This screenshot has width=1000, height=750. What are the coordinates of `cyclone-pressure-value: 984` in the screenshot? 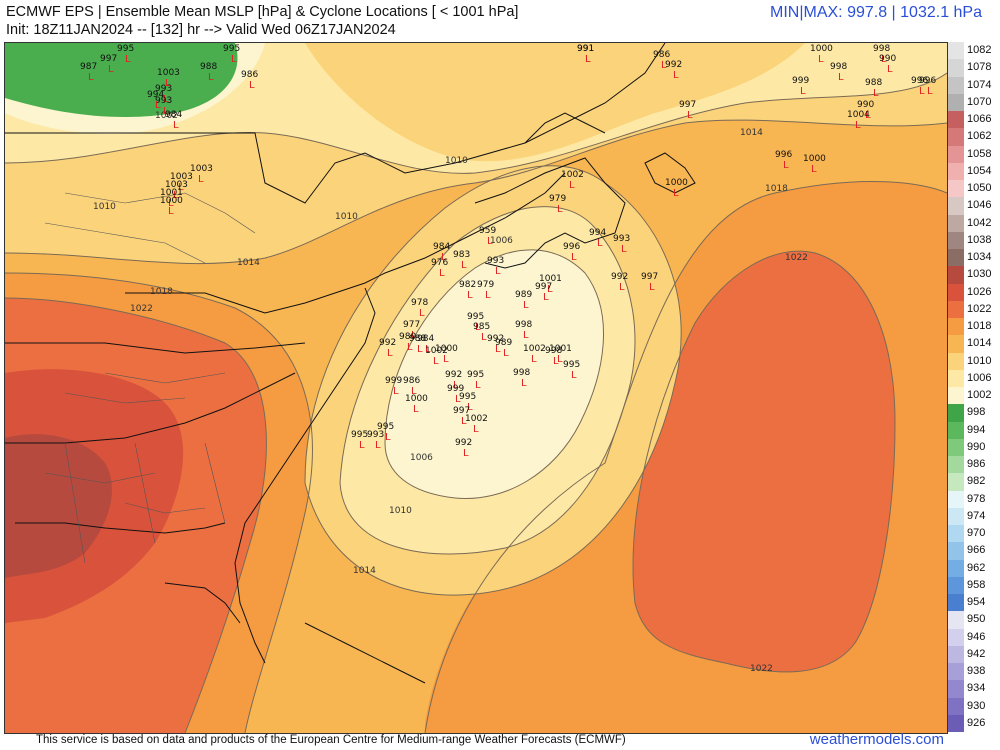 It's located at (441, 247).